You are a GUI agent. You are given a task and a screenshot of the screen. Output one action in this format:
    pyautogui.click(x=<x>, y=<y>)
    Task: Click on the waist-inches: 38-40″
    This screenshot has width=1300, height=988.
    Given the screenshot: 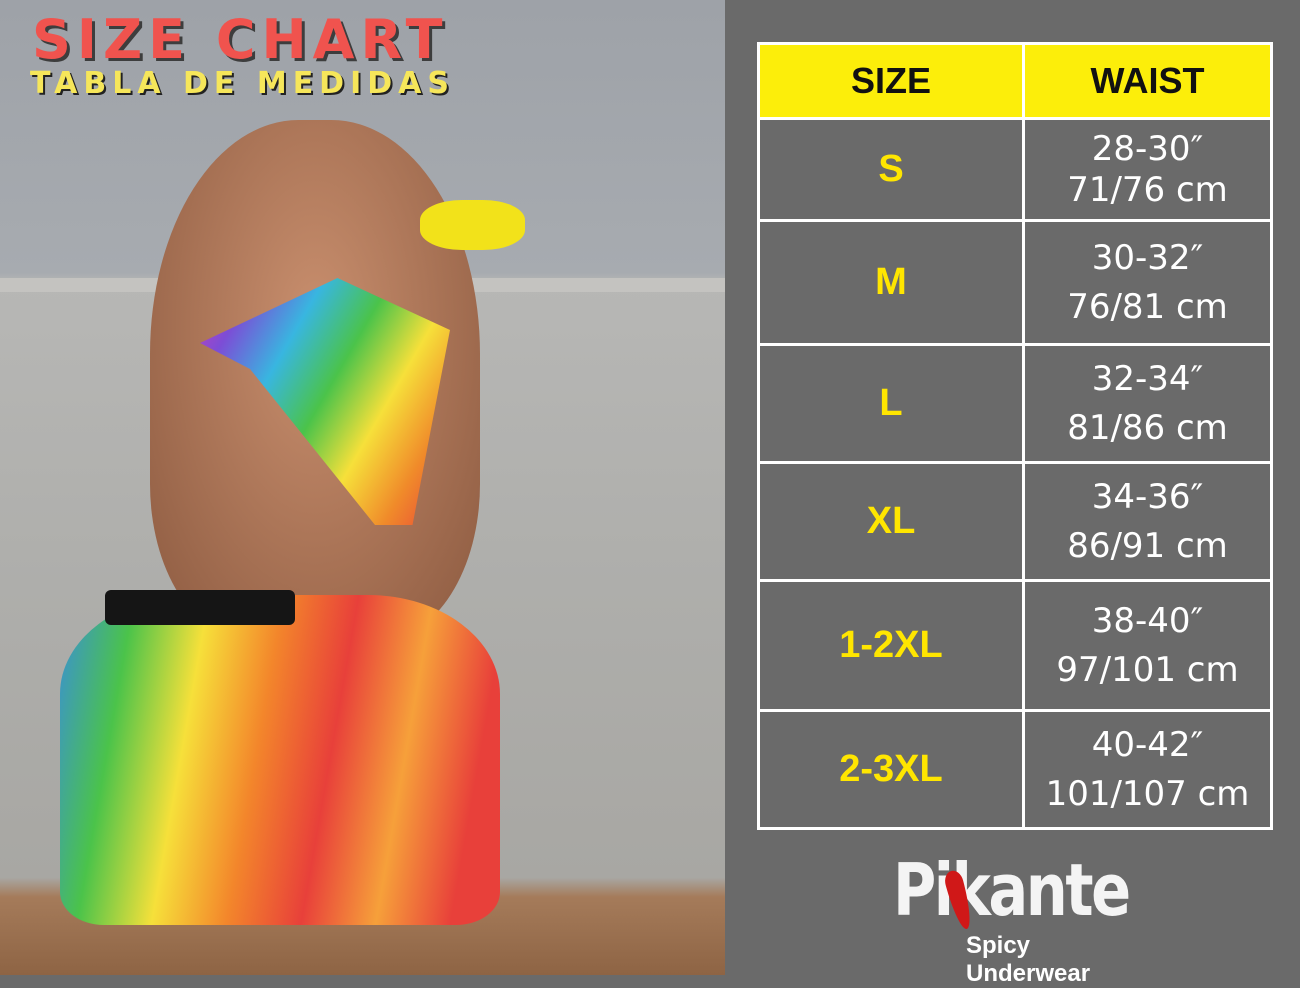 What is the action you would take?
    pyautogui.click(x=1147, y=620)
    